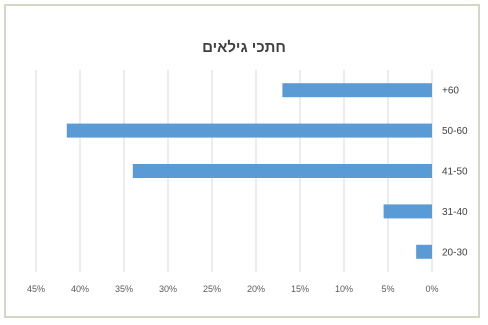 Image resolution: width=488 pixels, height=325 pixels. Describe the element at coordinates (233, 289) in the screenshot. I see `x-tick-labels: 45% 40% 35% 30% 25% 20% 15% 10% 5% 0%` at that location.